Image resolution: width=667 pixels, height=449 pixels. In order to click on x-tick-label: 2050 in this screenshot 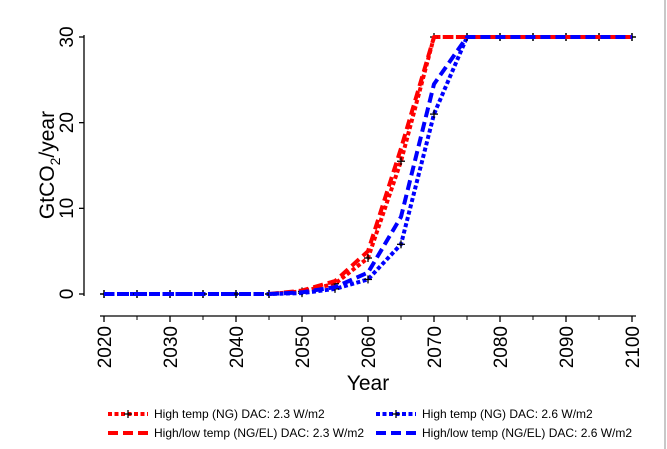, I will do `click(303, 347)`.